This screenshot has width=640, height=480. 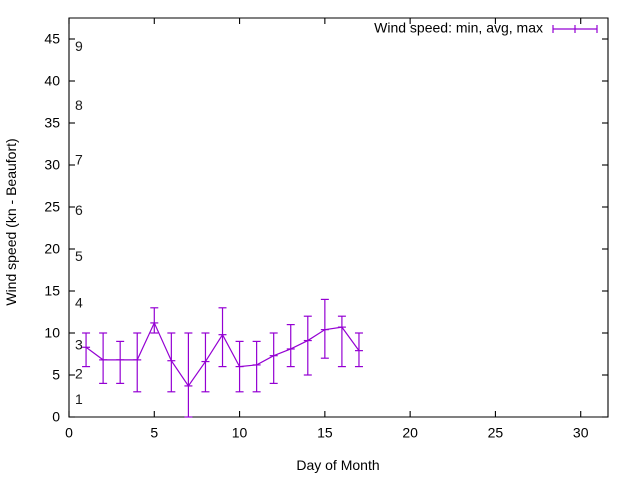 What do you see at coordinates (79, 374) in the screenshot?
I see `beaufort-label: 2` at bounding box center [79, 374].